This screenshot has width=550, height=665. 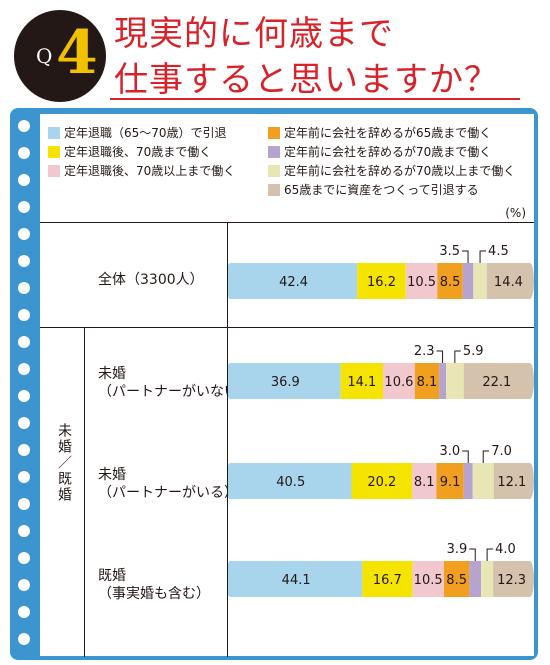 I want to click on data-label: 9.1, so click(x=450, y=482).